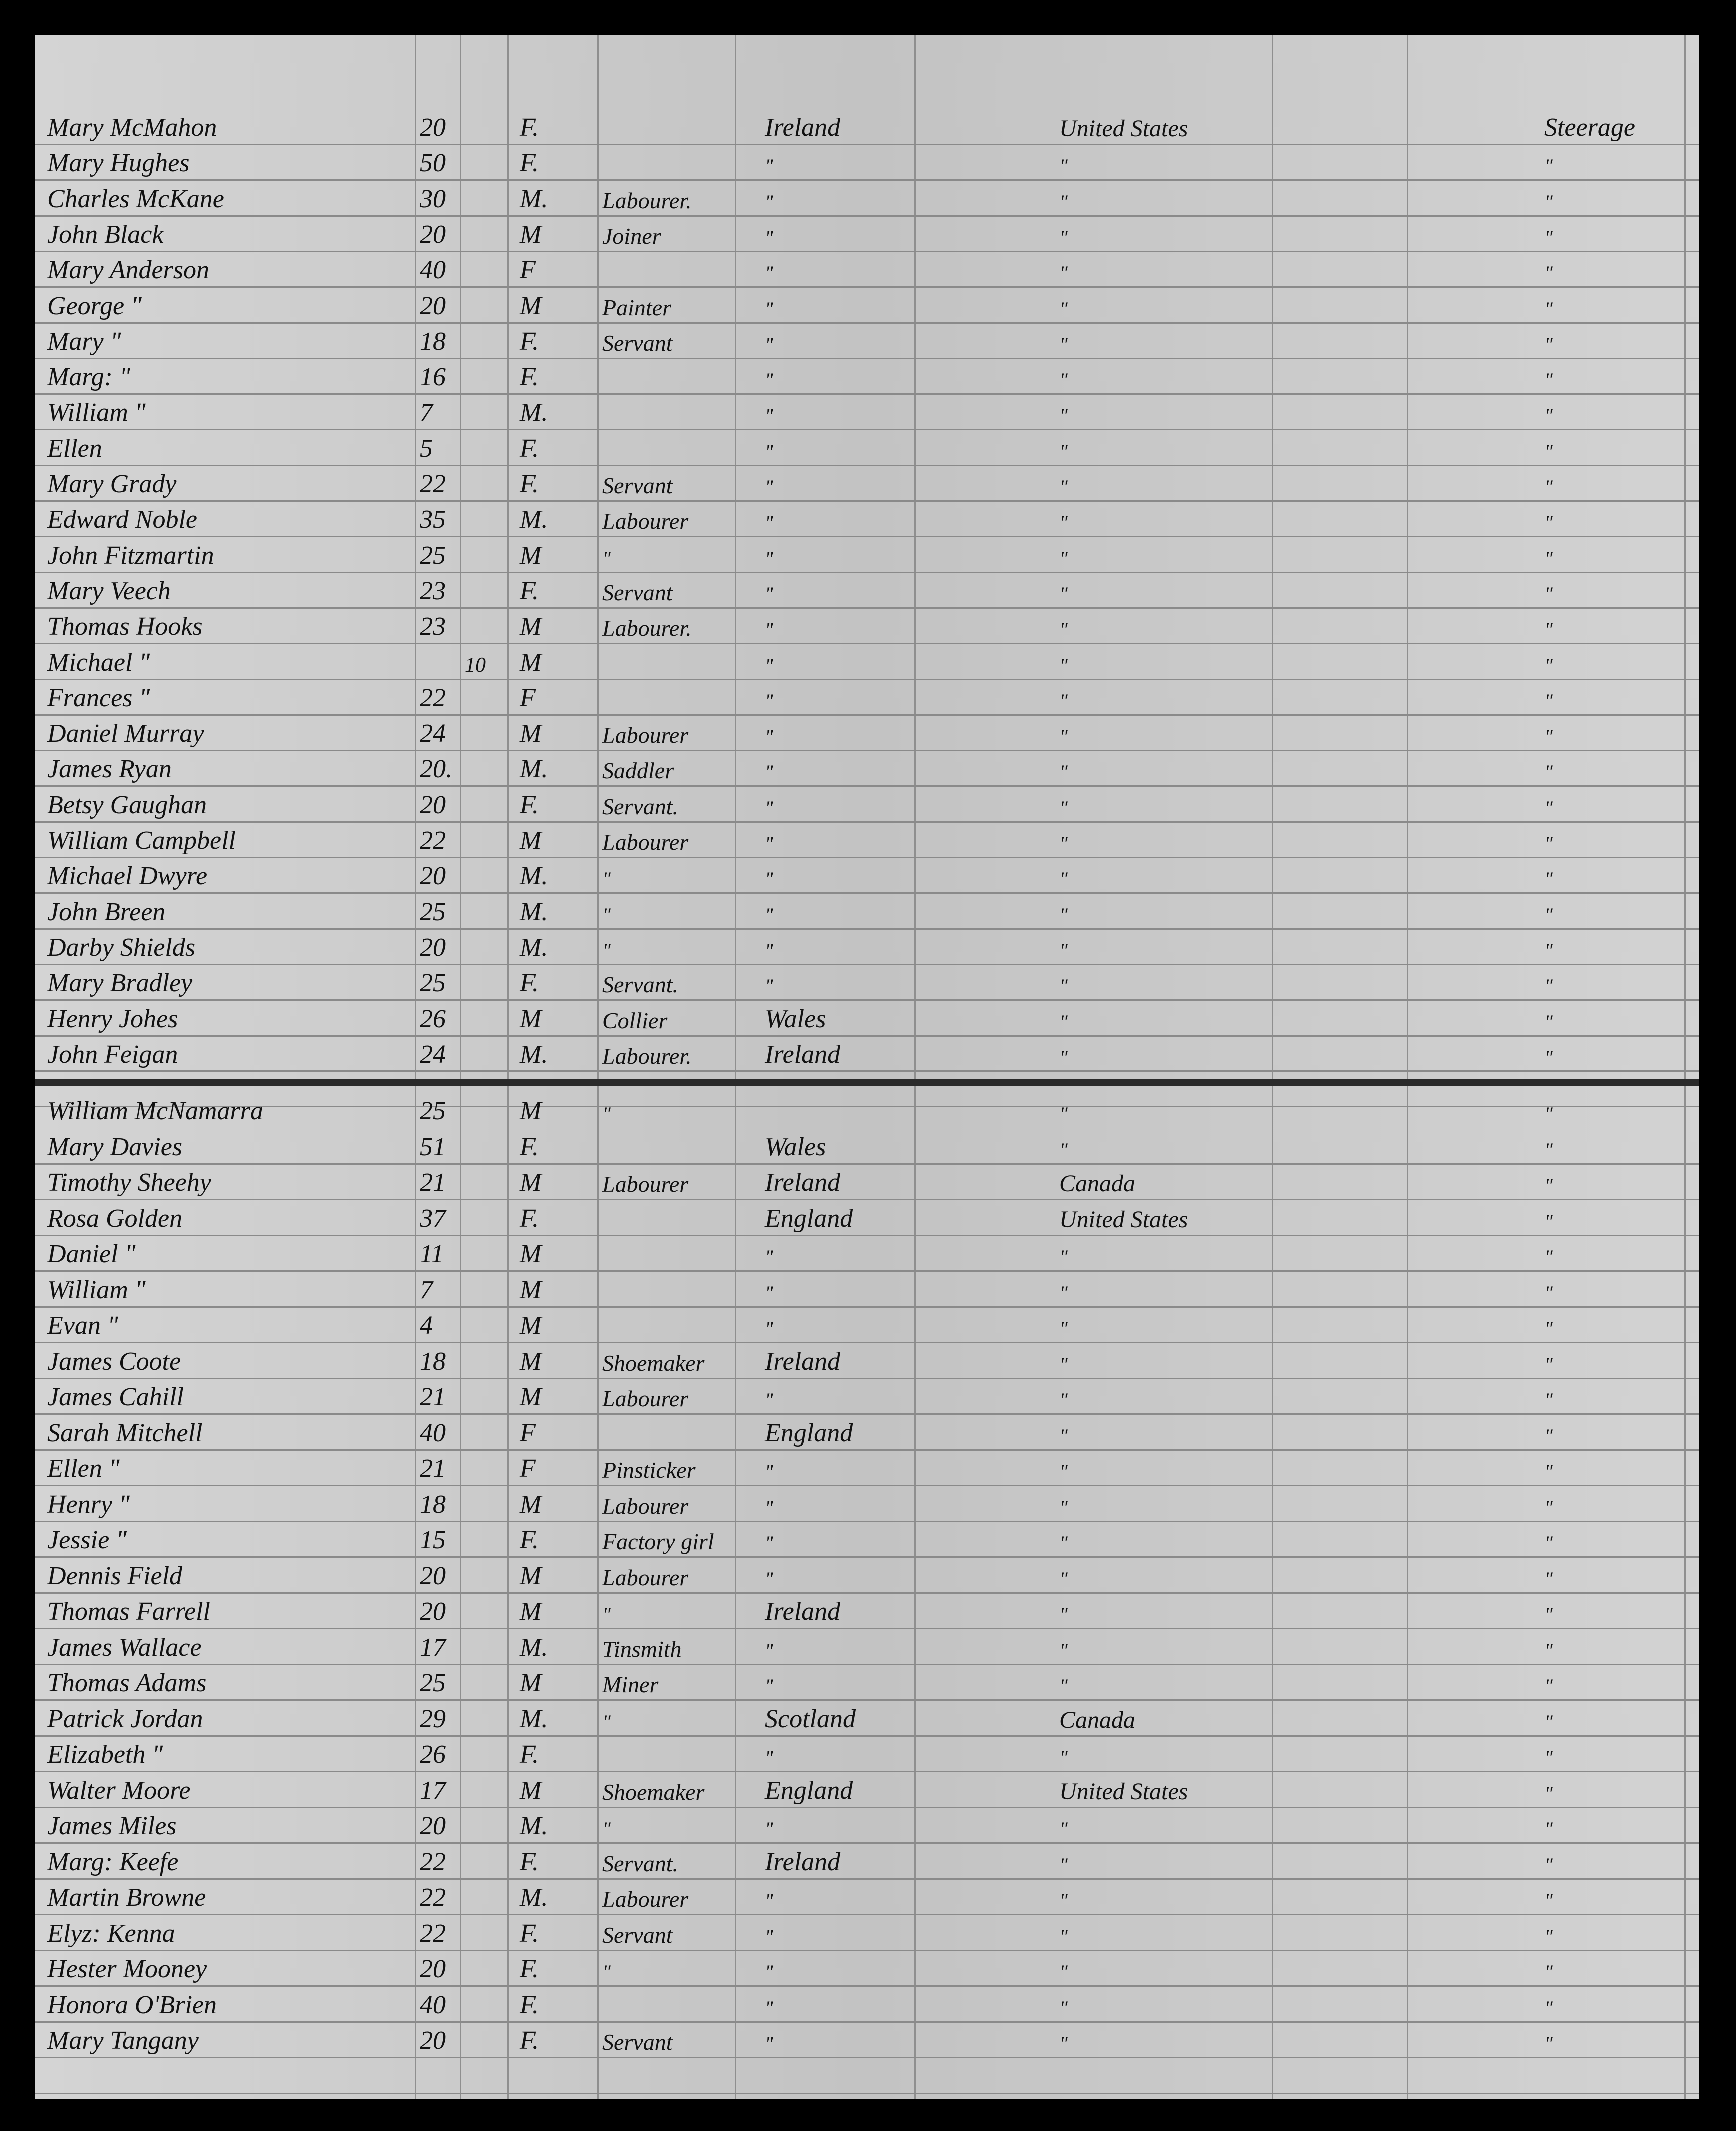  What do you see at coordinates (642, 1649) in the screenshot?
I see `passenger-occupation: Tinsmith` at bounding box center [642, 1649].